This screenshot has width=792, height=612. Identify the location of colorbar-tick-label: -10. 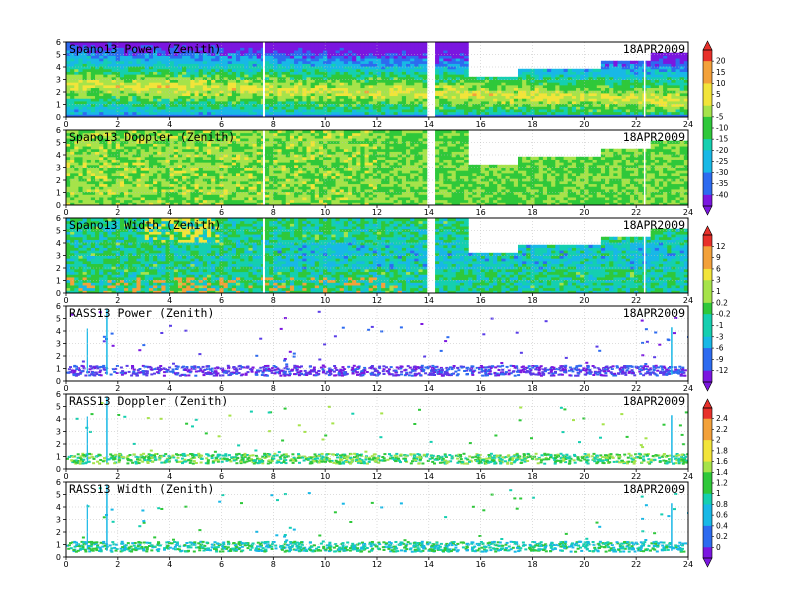
(722, 128).